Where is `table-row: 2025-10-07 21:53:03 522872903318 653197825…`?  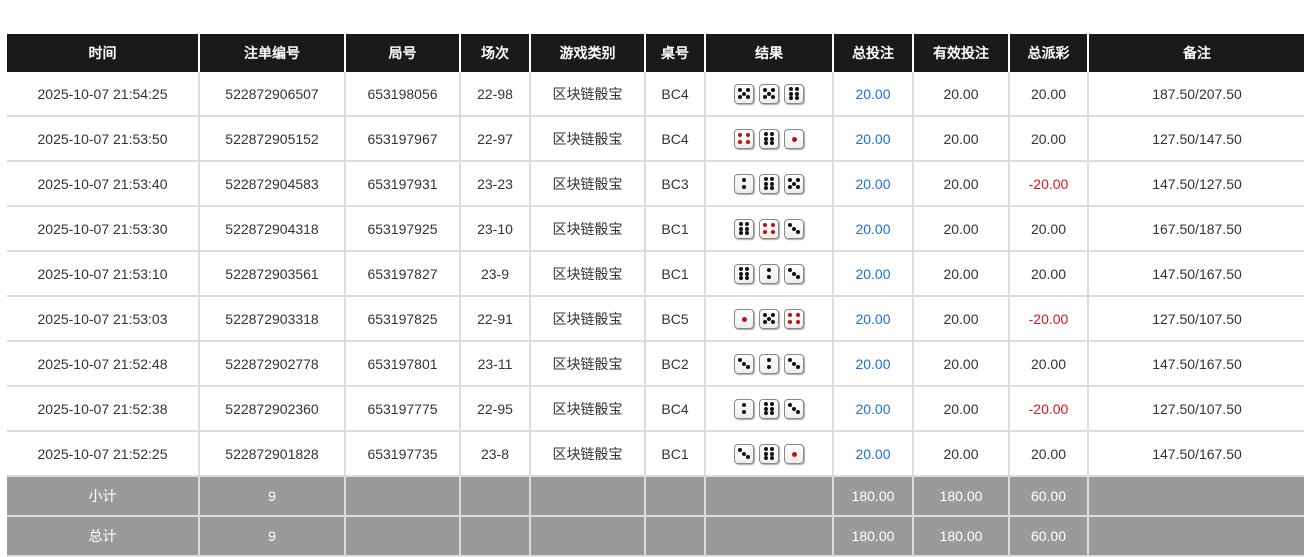 table-row: 2025-10-07 21:53:03 522872903318 653197825… is located at coordinates (655, 319).